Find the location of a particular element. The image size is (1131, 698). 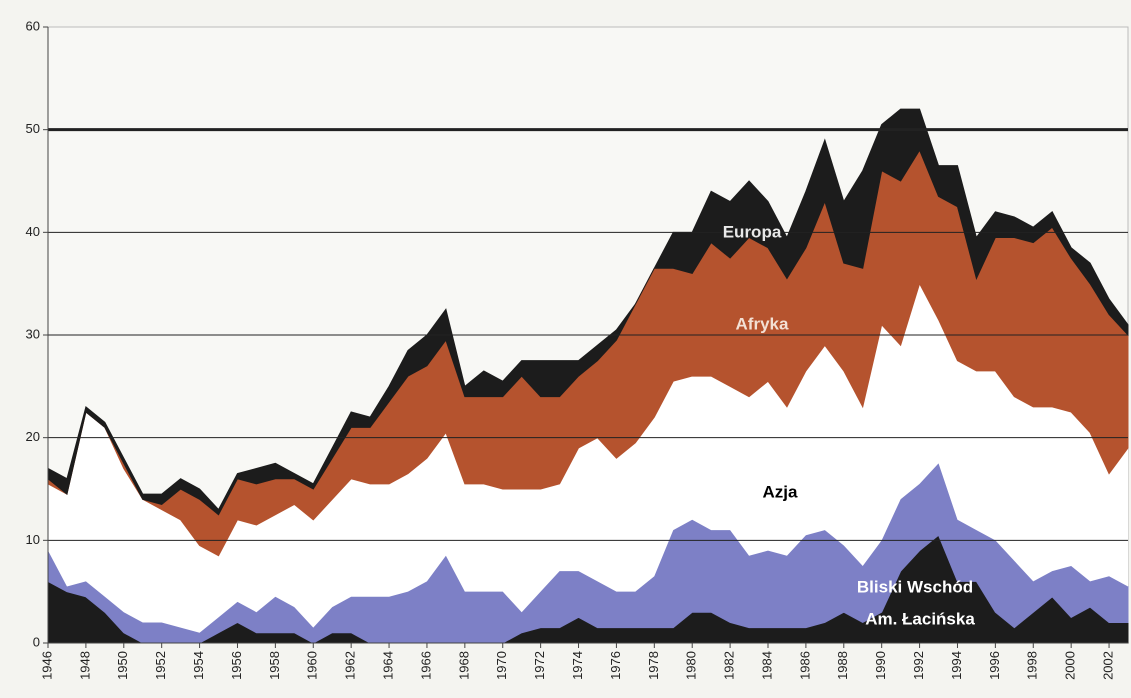

x-tick-label: 1994 is located at coordinates (956, 665).